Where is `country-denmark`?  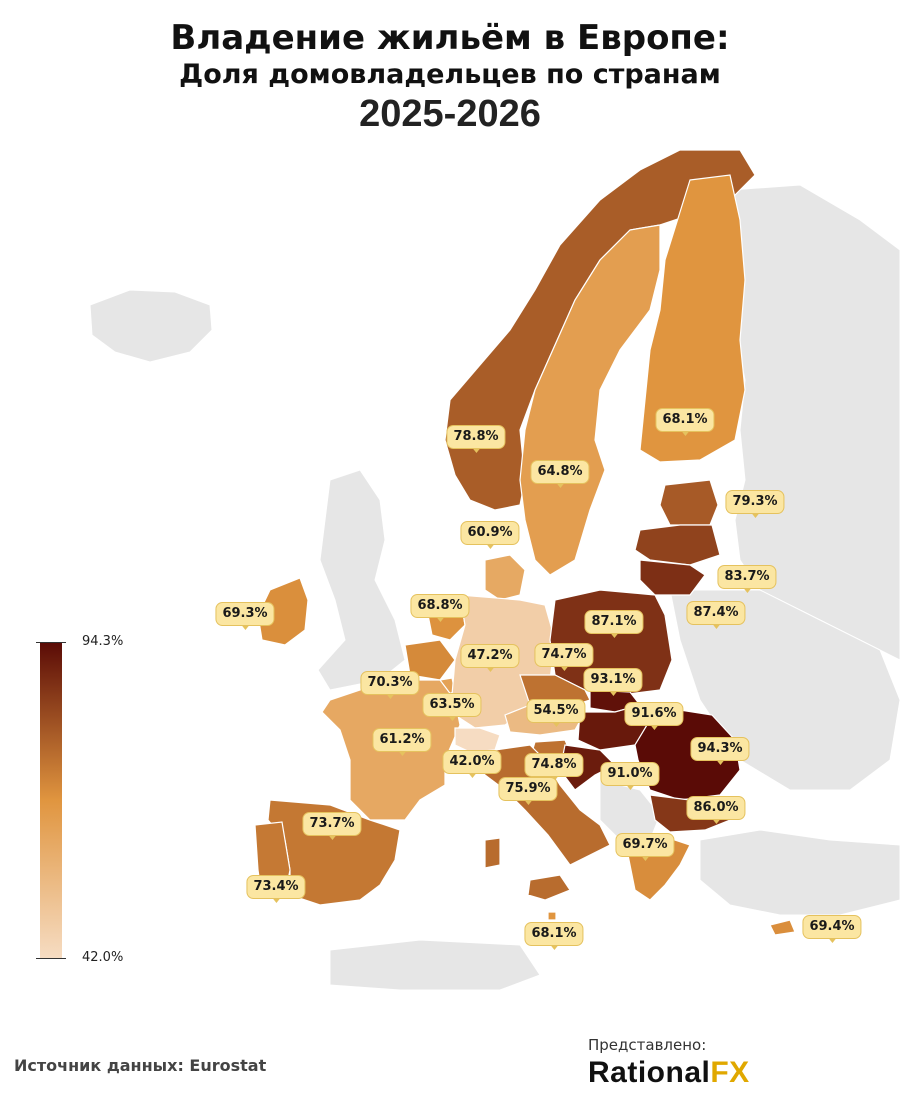 country-denmark is located at coordinates (505, 577).